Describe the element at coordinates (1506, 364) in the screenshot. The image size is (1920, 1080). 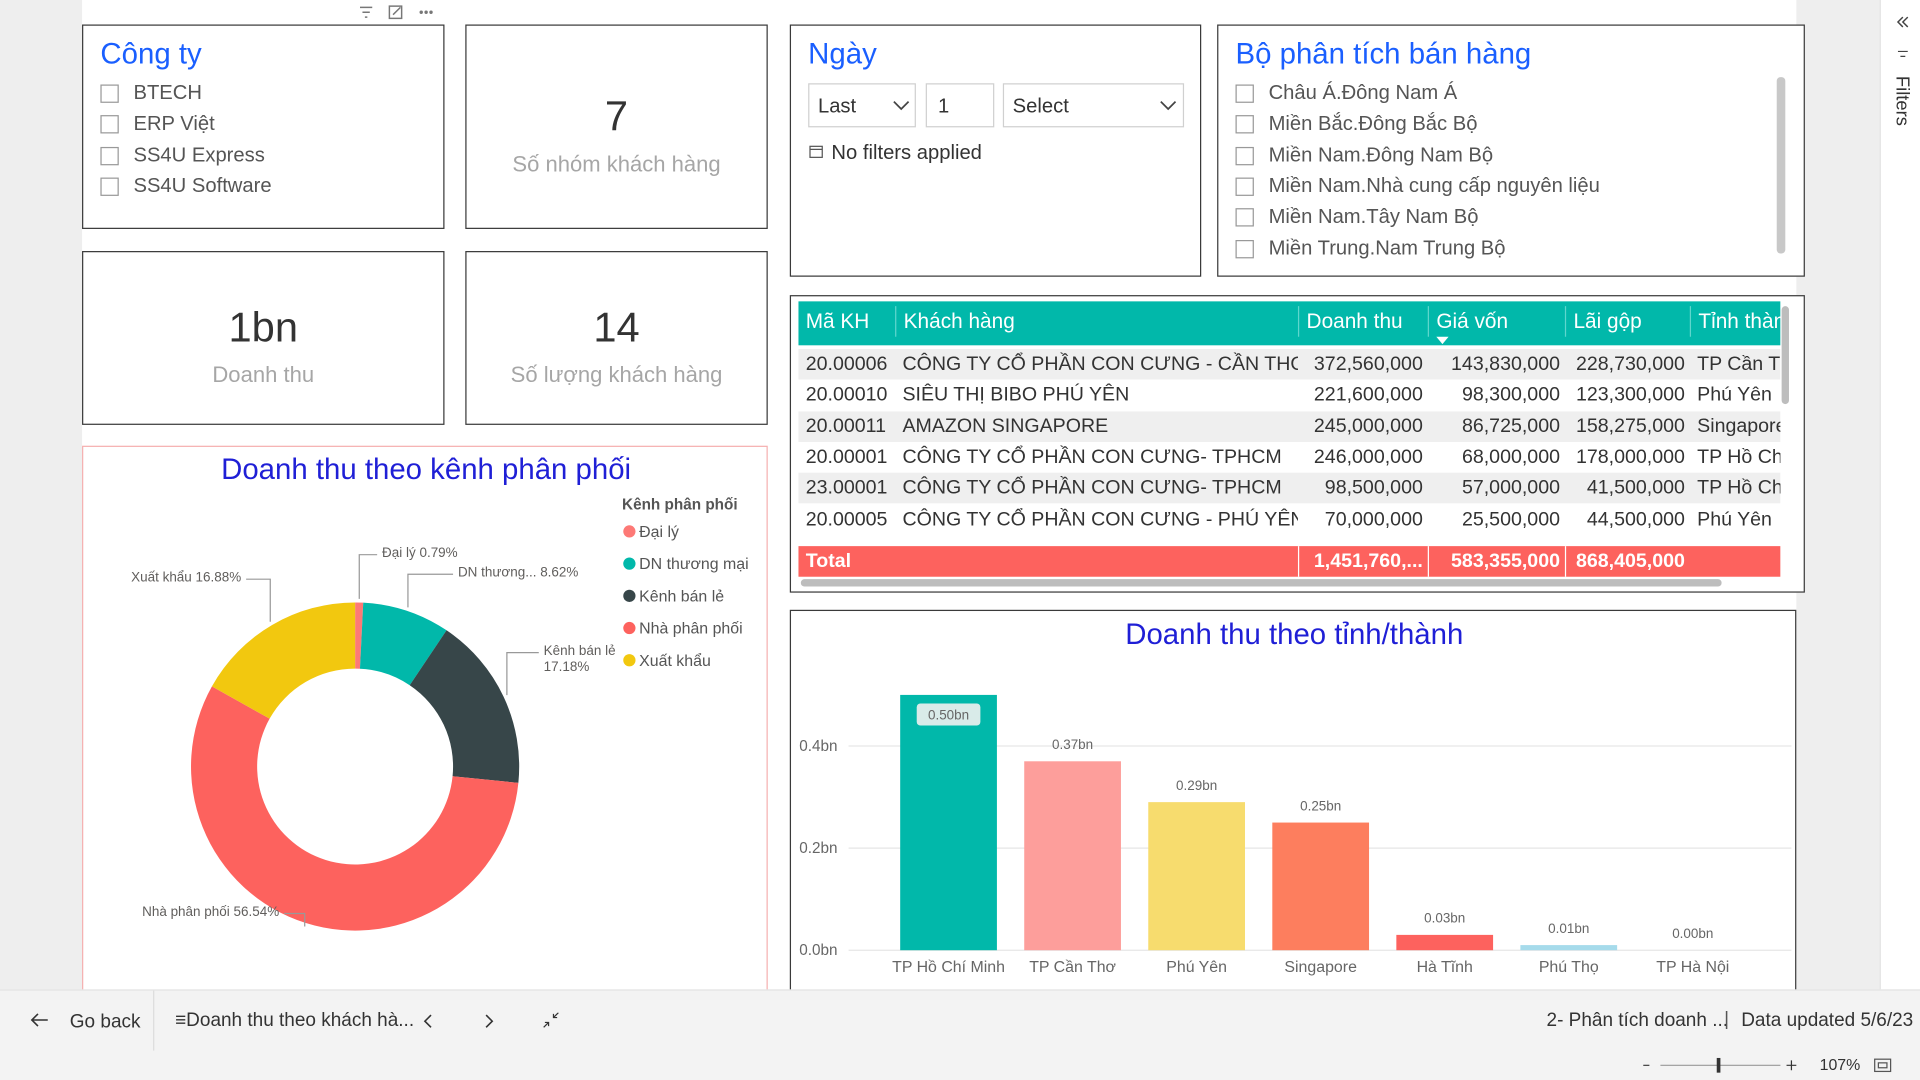
I see `table-cell: 143,830,000` at that location.